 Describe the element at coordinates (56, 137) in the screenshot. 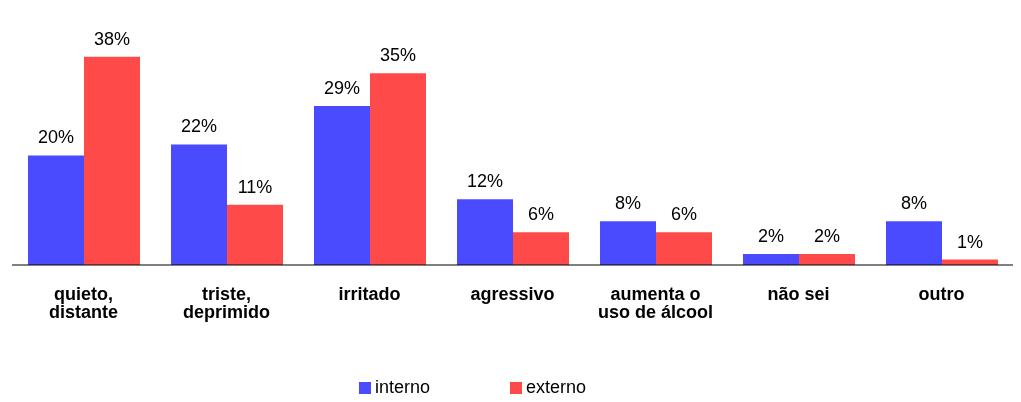

I see `data-label: 20%` at that location.